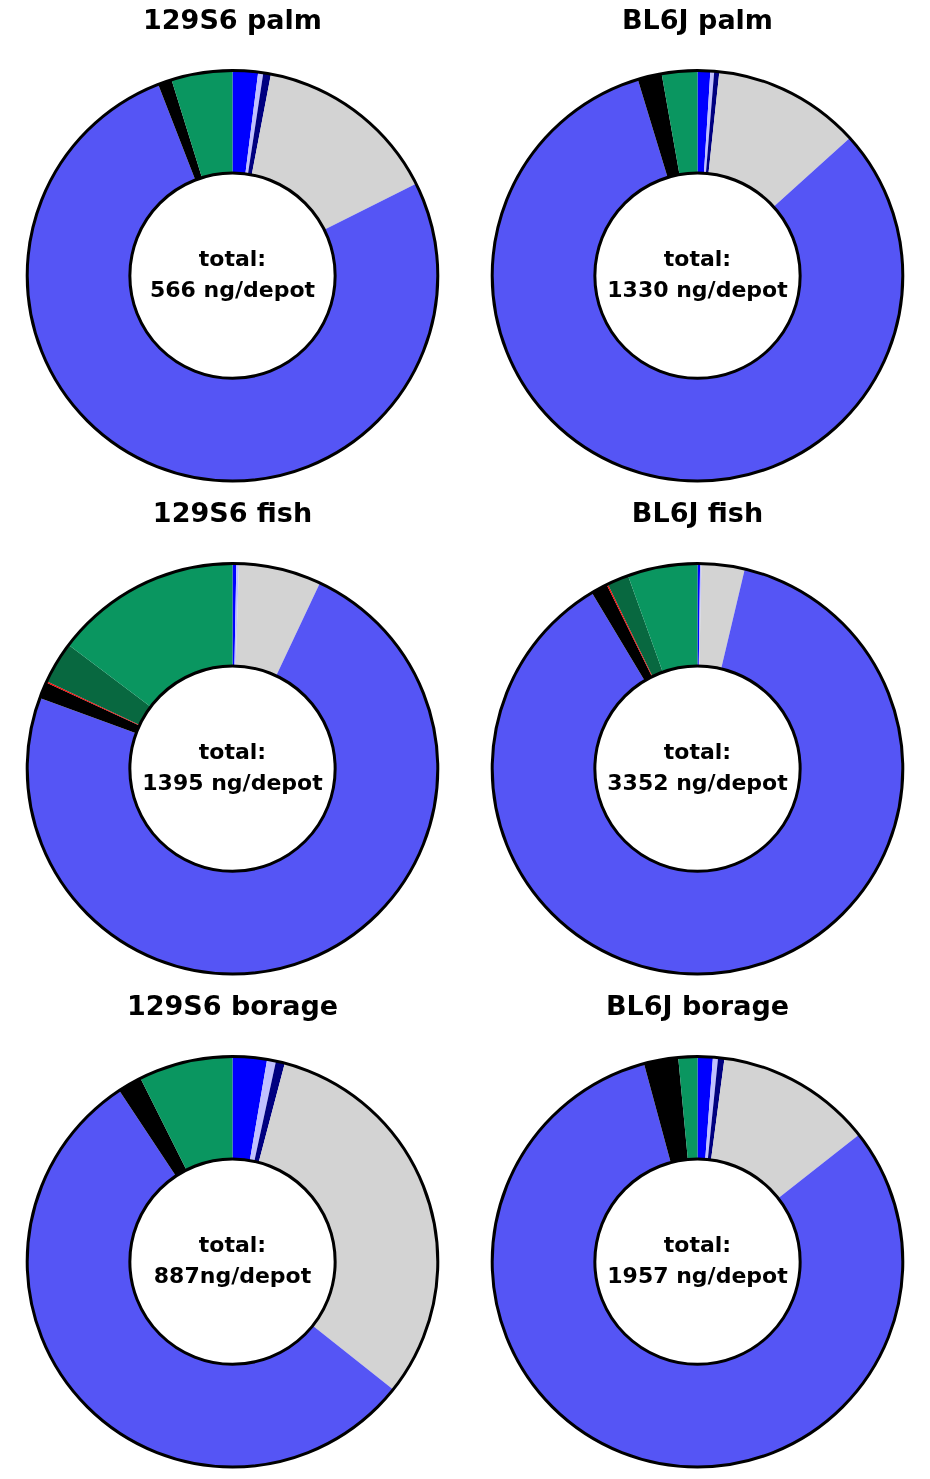 Image resolution: width=930 pixels, height=1479 pixels. Describe the element at coordinates (232, 273) in the screenshot. I see `text: total: 566 ng/depot` at that location.